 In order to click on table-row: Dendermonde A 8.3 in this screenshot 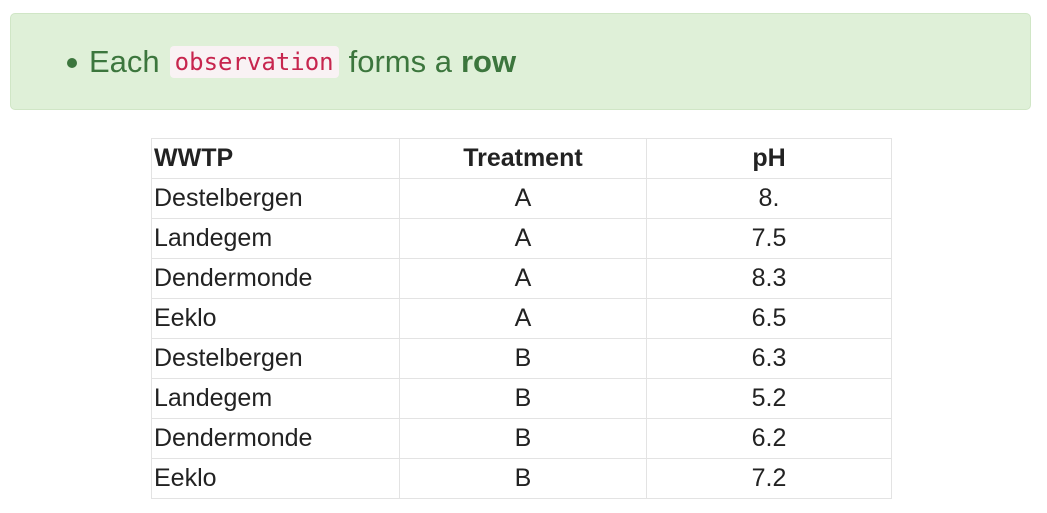, I will do `click(522, 278)`.